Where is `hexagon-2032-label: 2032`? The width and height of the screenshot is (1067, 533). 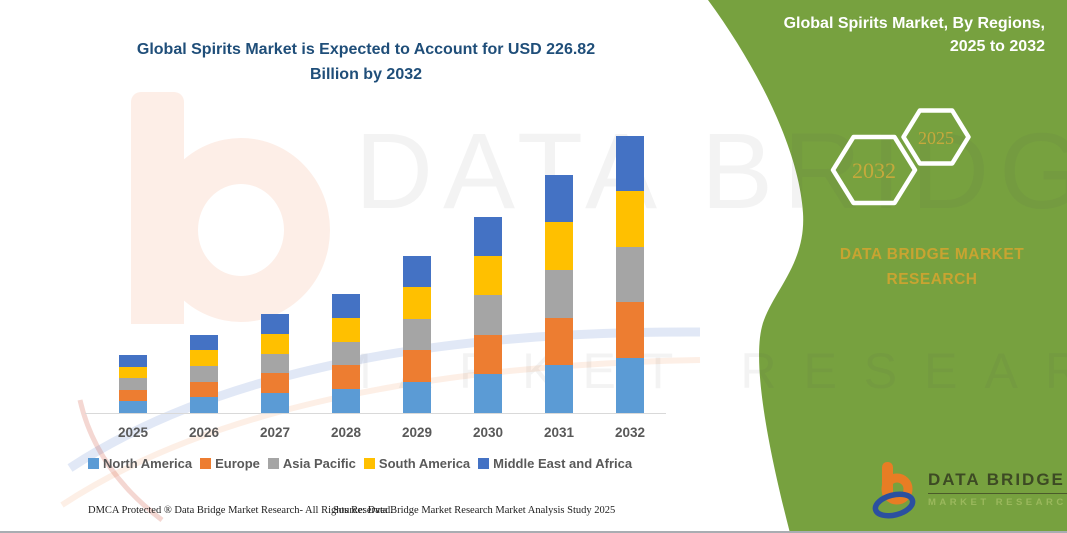 hexagon-2032-label: 2032 is located at coordinates (874, 170).